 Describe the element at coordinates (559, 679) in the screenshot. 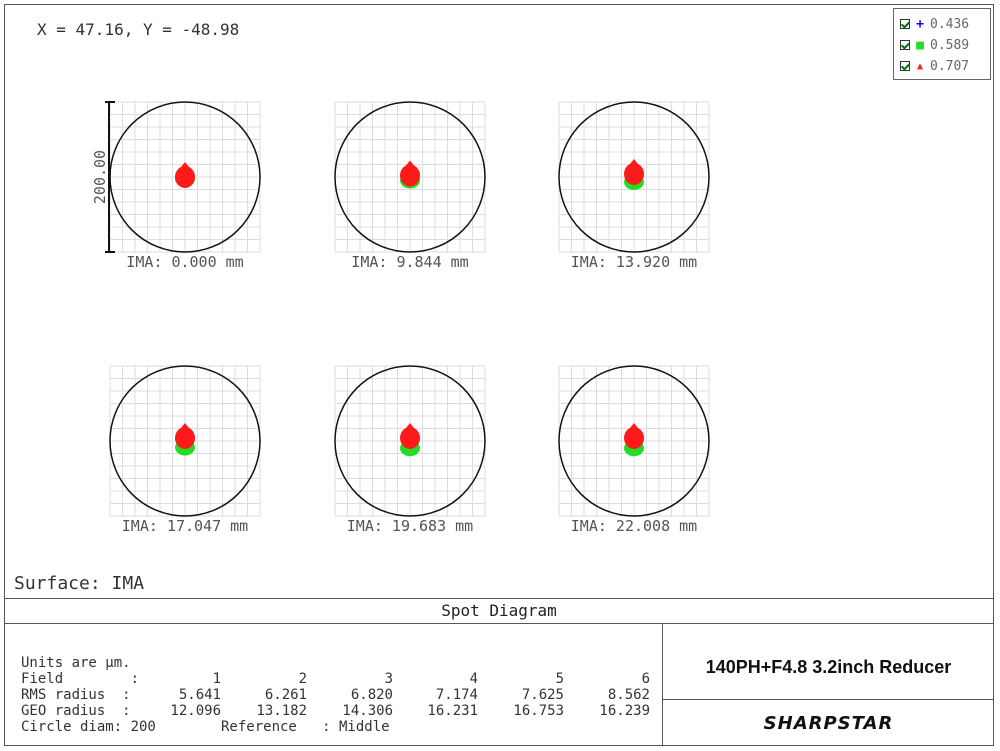

I see `field-value: 5` at that location.